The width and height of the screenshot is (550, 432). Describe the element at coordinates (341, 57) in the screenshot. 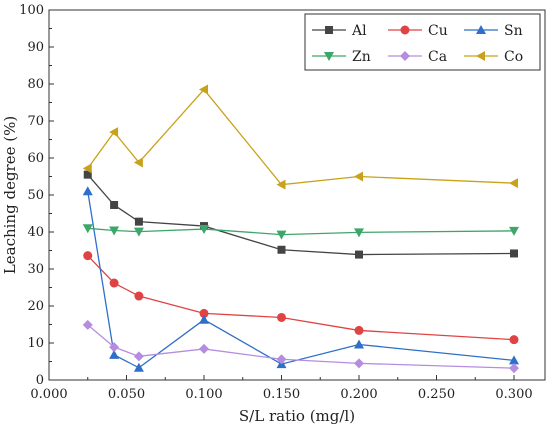

I see `legend-item-zn: Zn` at that location.